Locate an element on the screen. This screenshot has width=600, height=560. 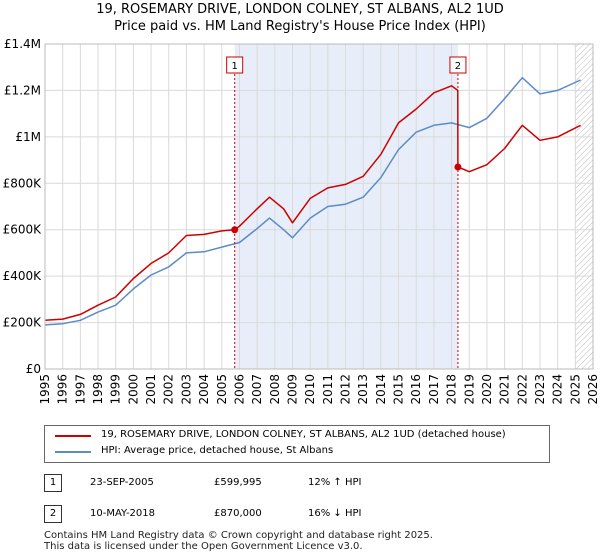
transaction-row: 2 10-MAY-2018 £870,000 16% ↓ HPI is located at coordinates (304, 515).